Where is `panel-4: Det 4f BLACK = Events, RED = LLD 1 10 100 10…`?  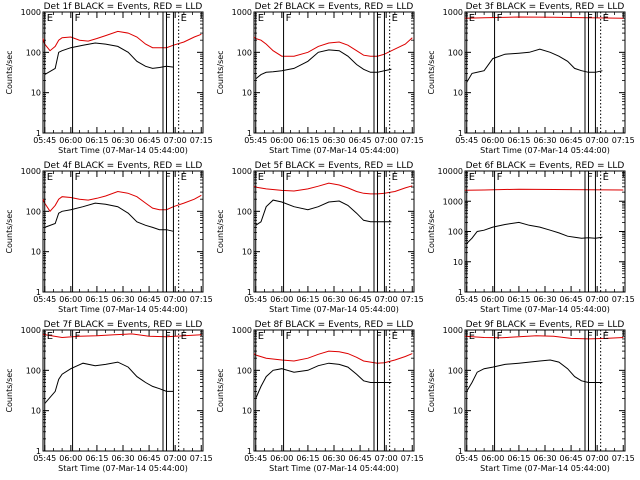
panel-4: Det 4f BLACK = Events, RED = LLD 1 10 100 10… is located at coordinates (109, 237).